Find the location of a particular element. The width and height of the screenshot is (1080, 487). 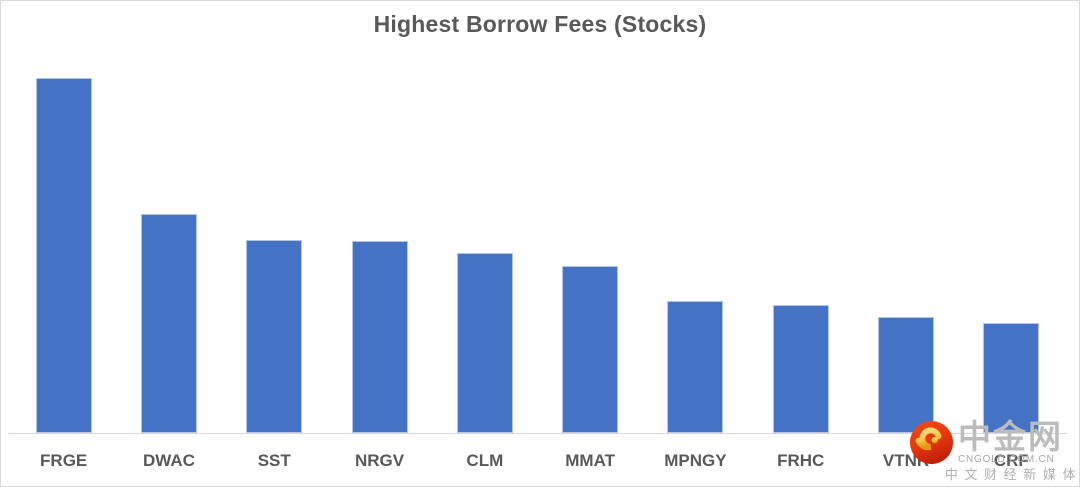

x-label-mmat: MMAT is located at coordinates (590, 460).